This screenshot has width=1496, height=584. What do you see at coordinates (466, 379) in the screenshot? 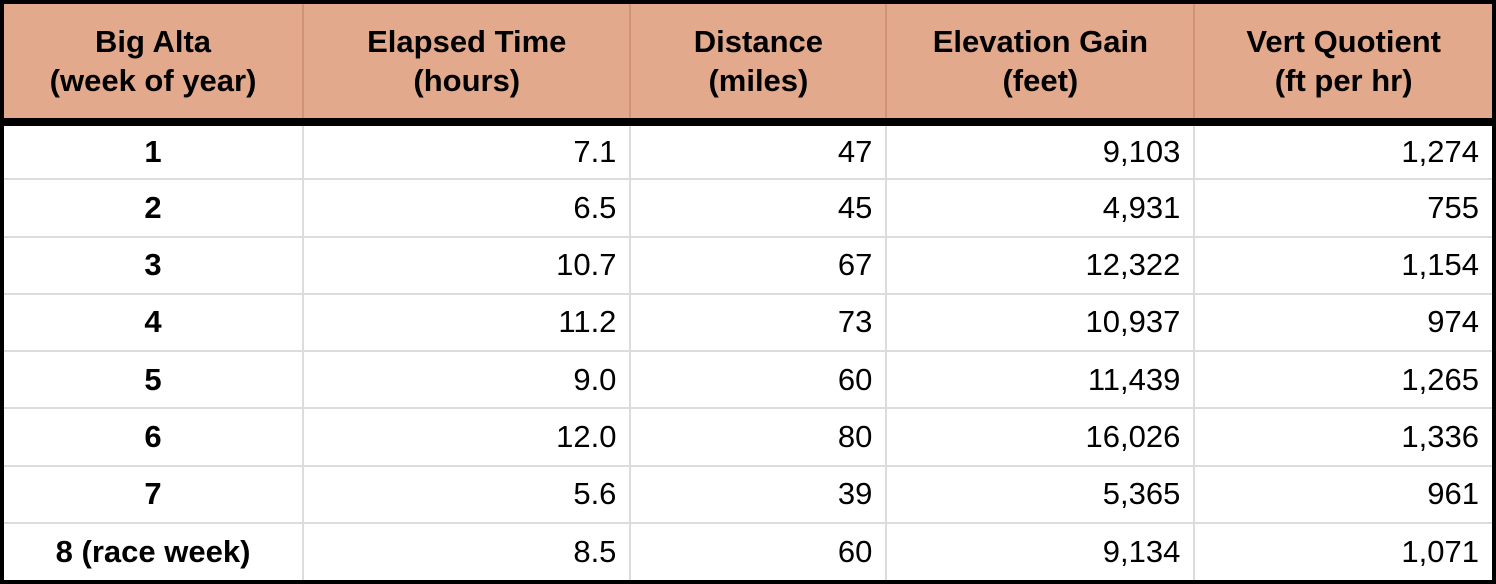
I see `cell-hours: 9.0` at bounding box center [466, 379].